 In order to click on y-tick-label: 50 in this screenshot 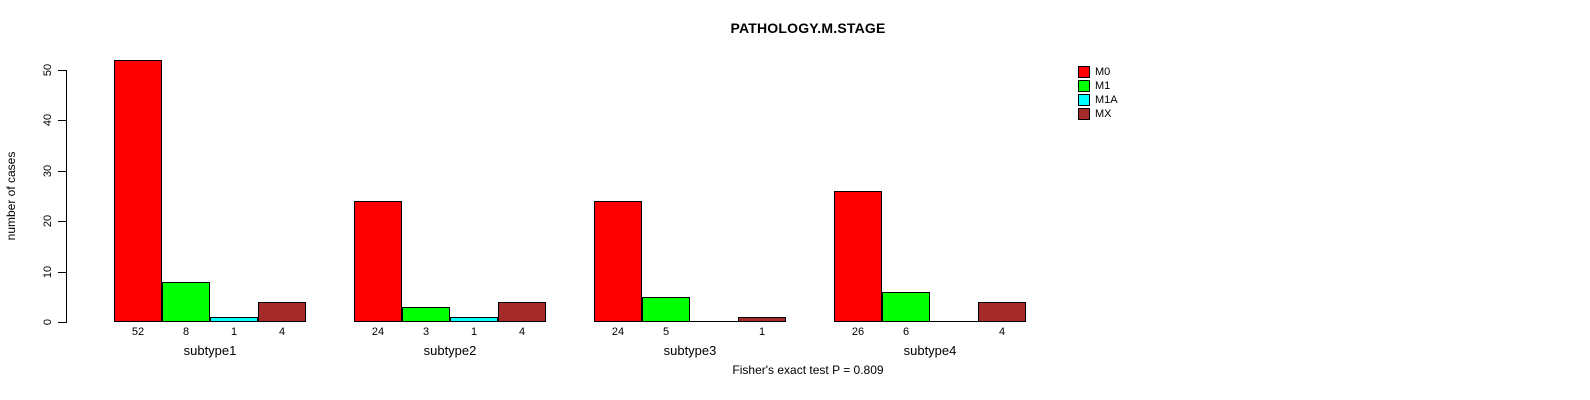, I will do `click(48, 70)`.